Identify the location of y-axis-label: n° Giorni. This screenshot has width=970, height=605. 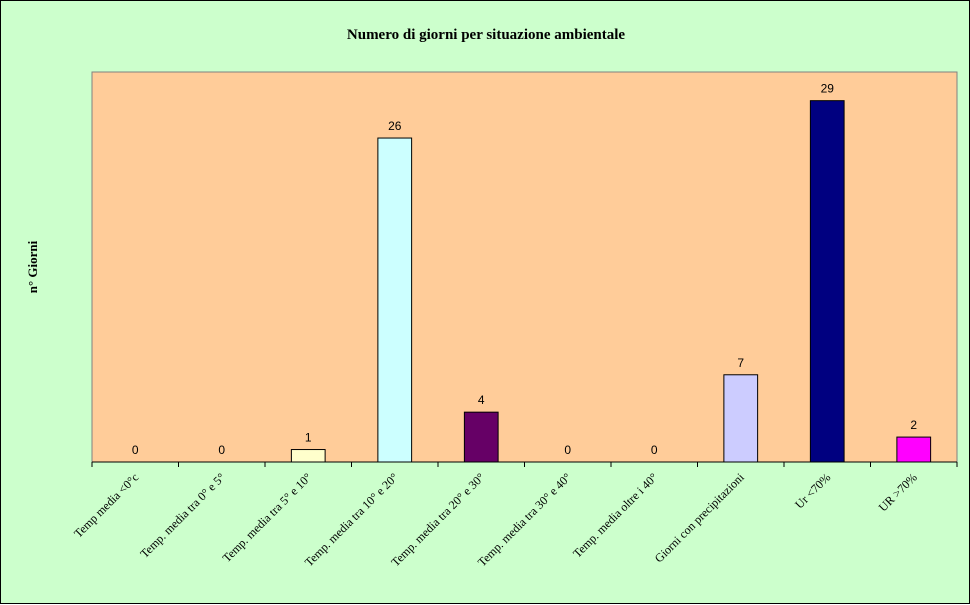
(32, 266).